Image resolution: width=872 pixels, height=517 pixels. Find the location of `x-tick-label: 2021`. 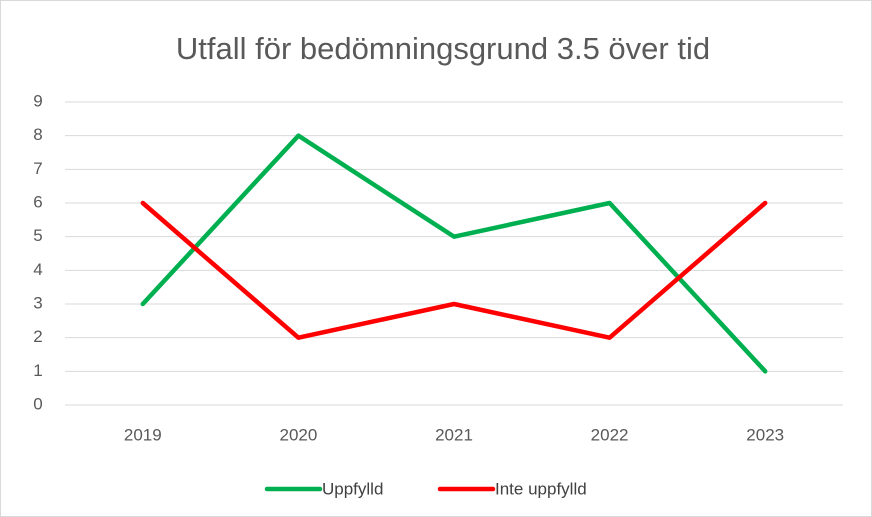

x-tick-label: 2021 is located at coordinates (454, 434).